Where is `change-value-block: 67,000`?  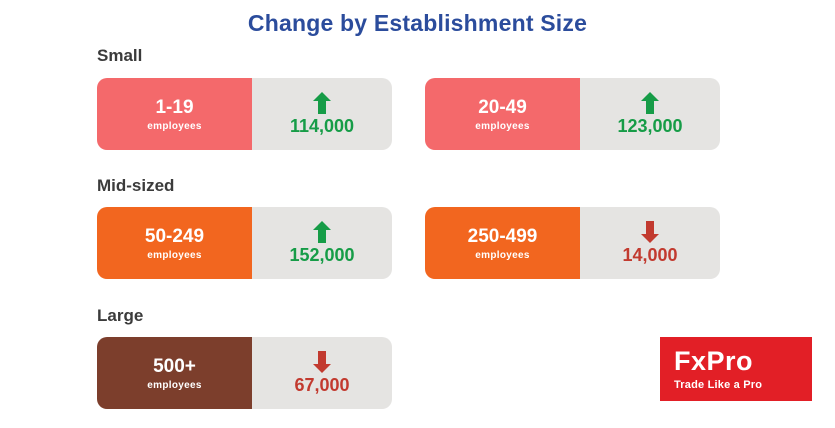 change-value-block: 67,000 is located at coordinates (322, 373).